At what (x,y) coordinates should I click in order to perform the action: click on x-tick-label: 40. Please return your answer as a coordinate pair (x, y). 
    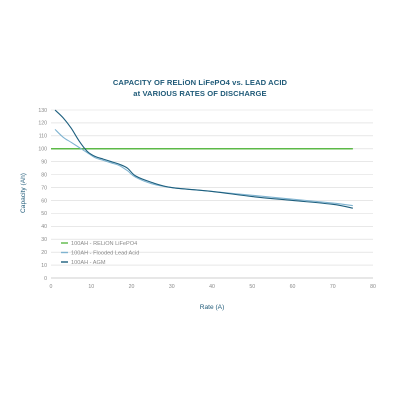
    Looking at the image, I should click on (212, 287).